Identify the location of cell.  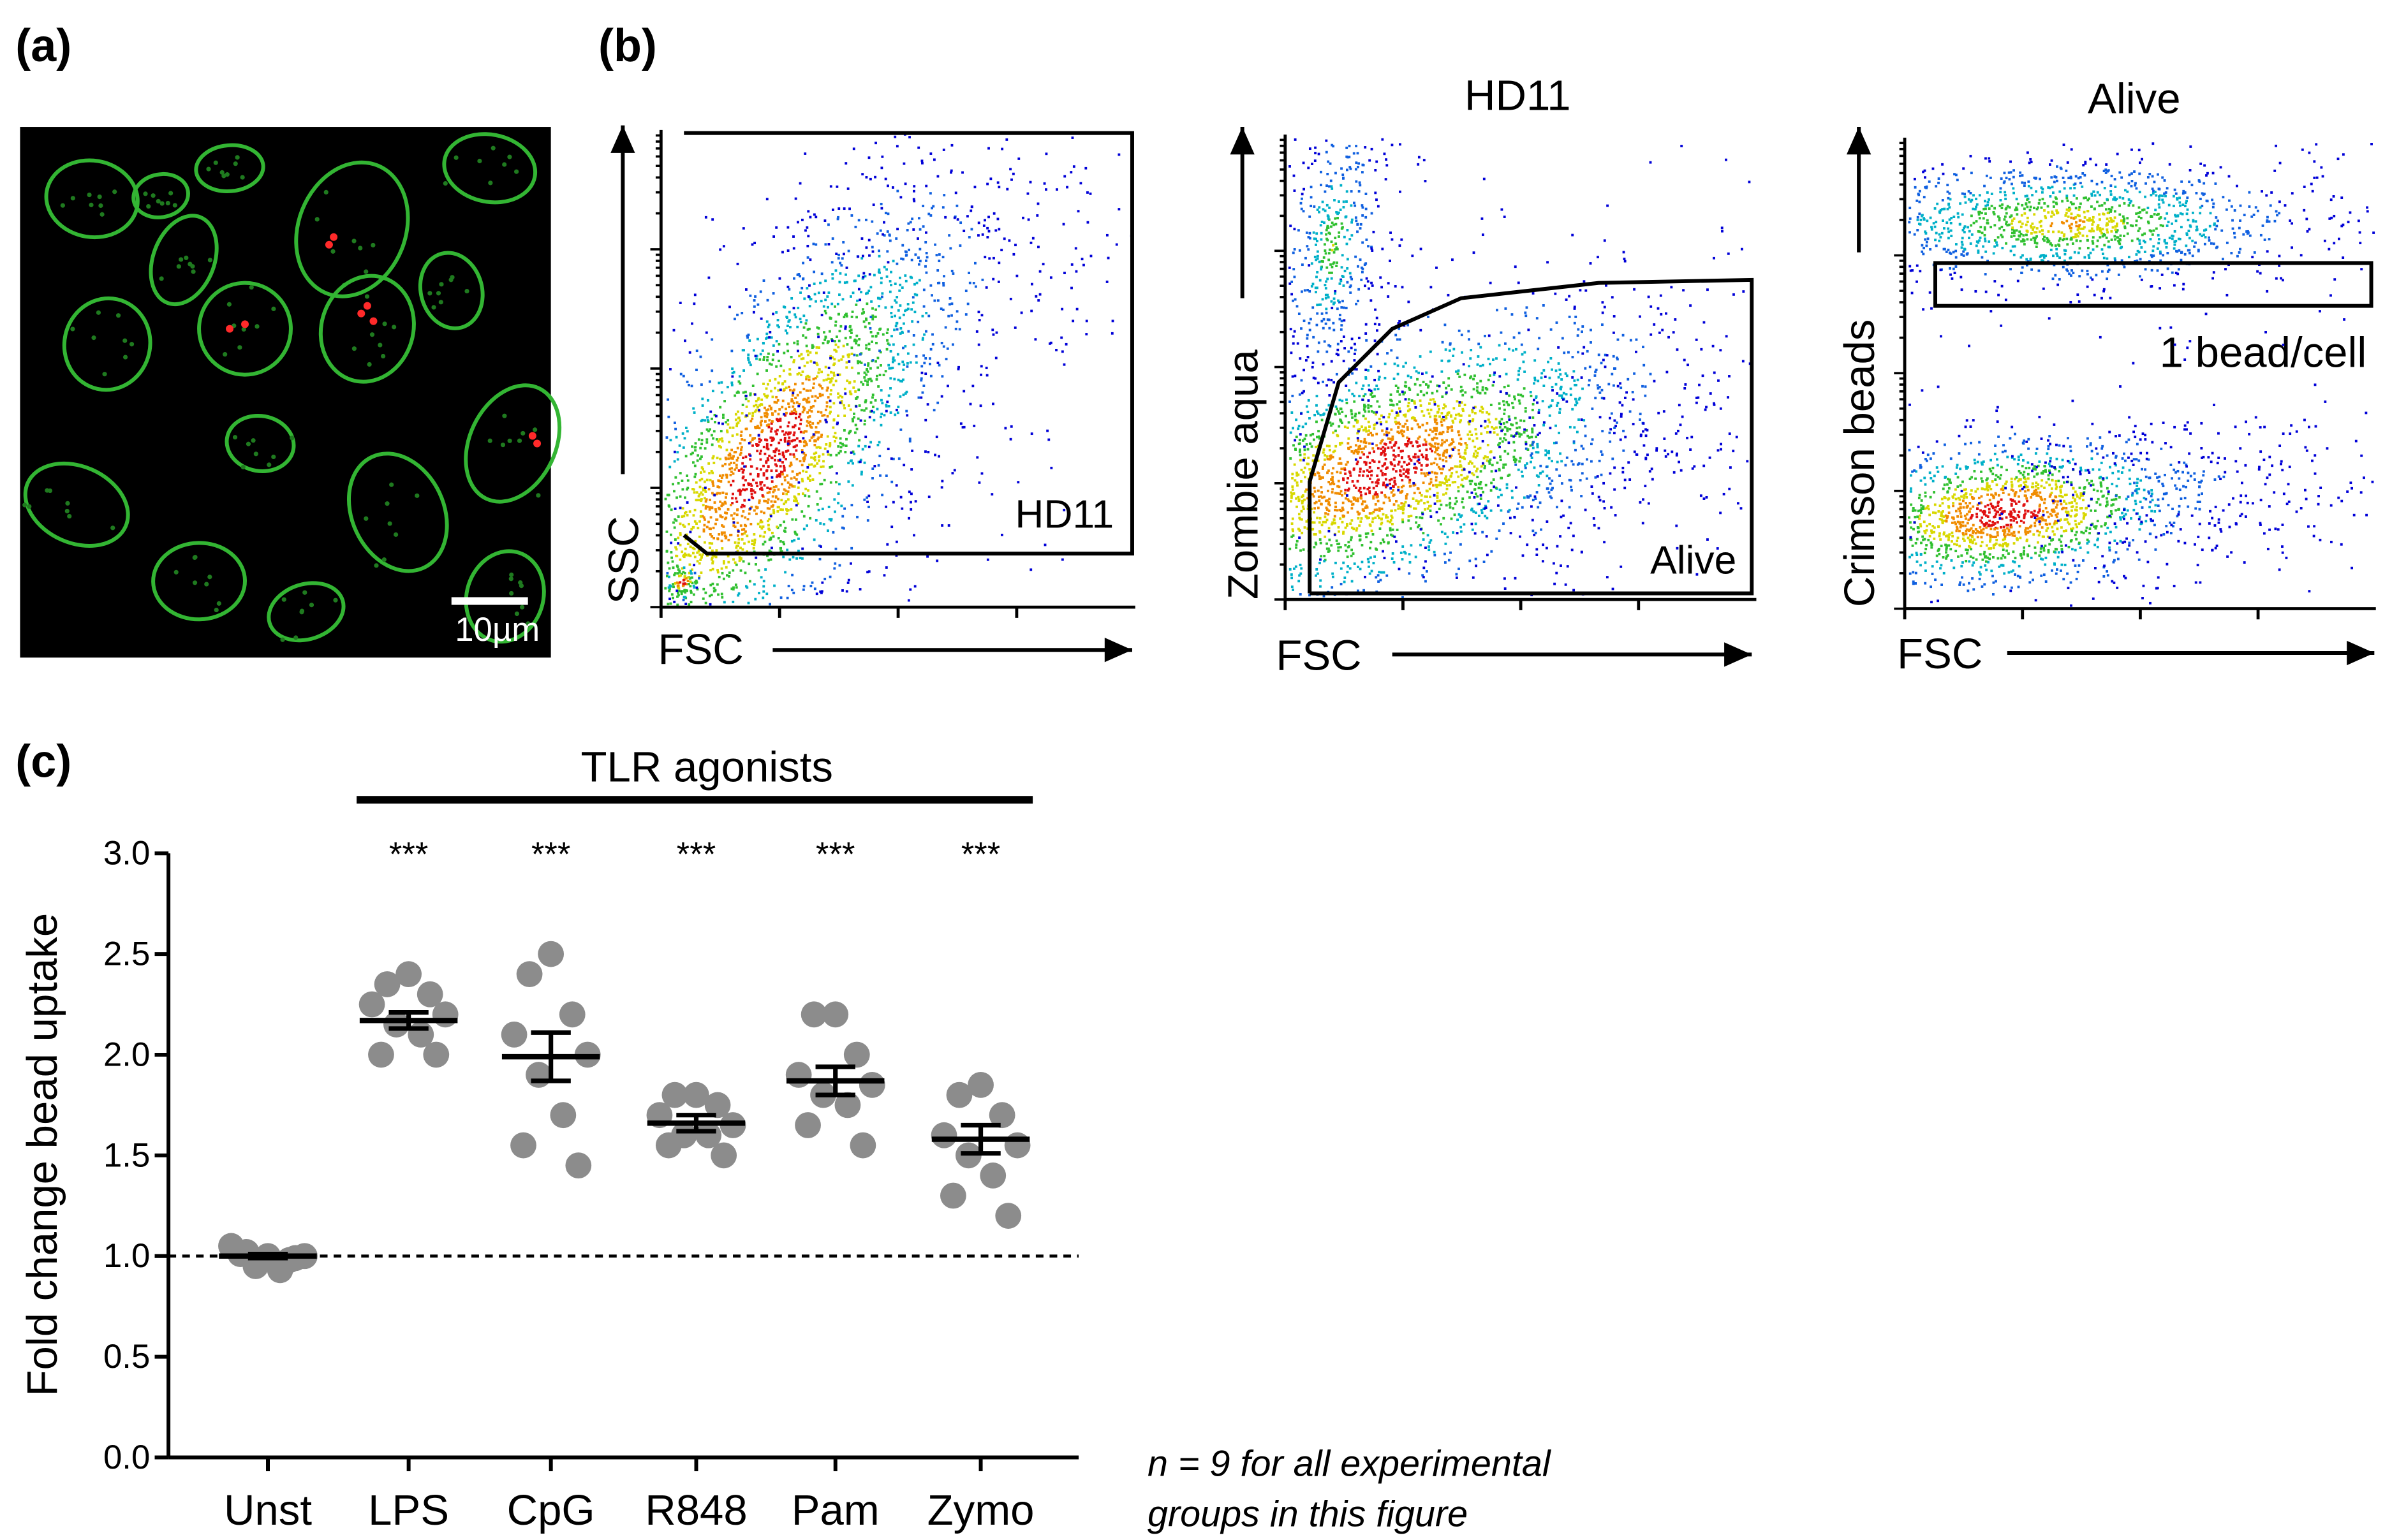
(184, 260).